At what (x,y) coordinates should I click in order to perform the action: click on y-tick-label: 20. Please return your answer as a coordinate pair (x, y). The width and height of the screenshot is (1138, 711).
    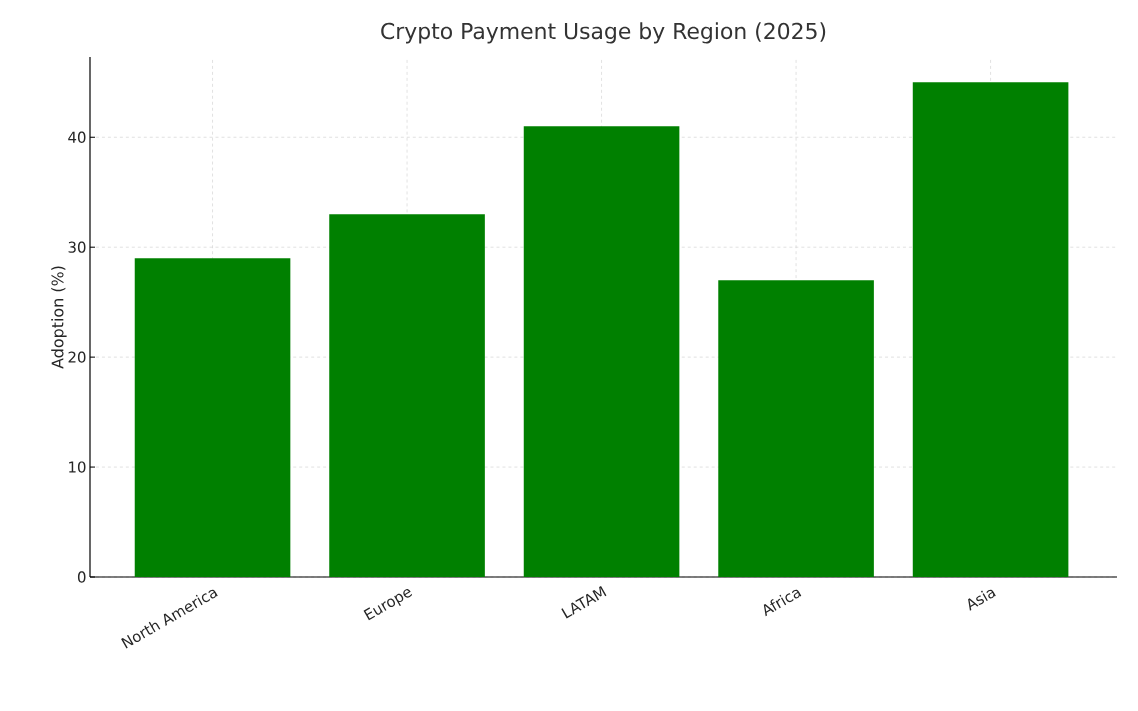
    Looking at the image, I should click on (77, 357).